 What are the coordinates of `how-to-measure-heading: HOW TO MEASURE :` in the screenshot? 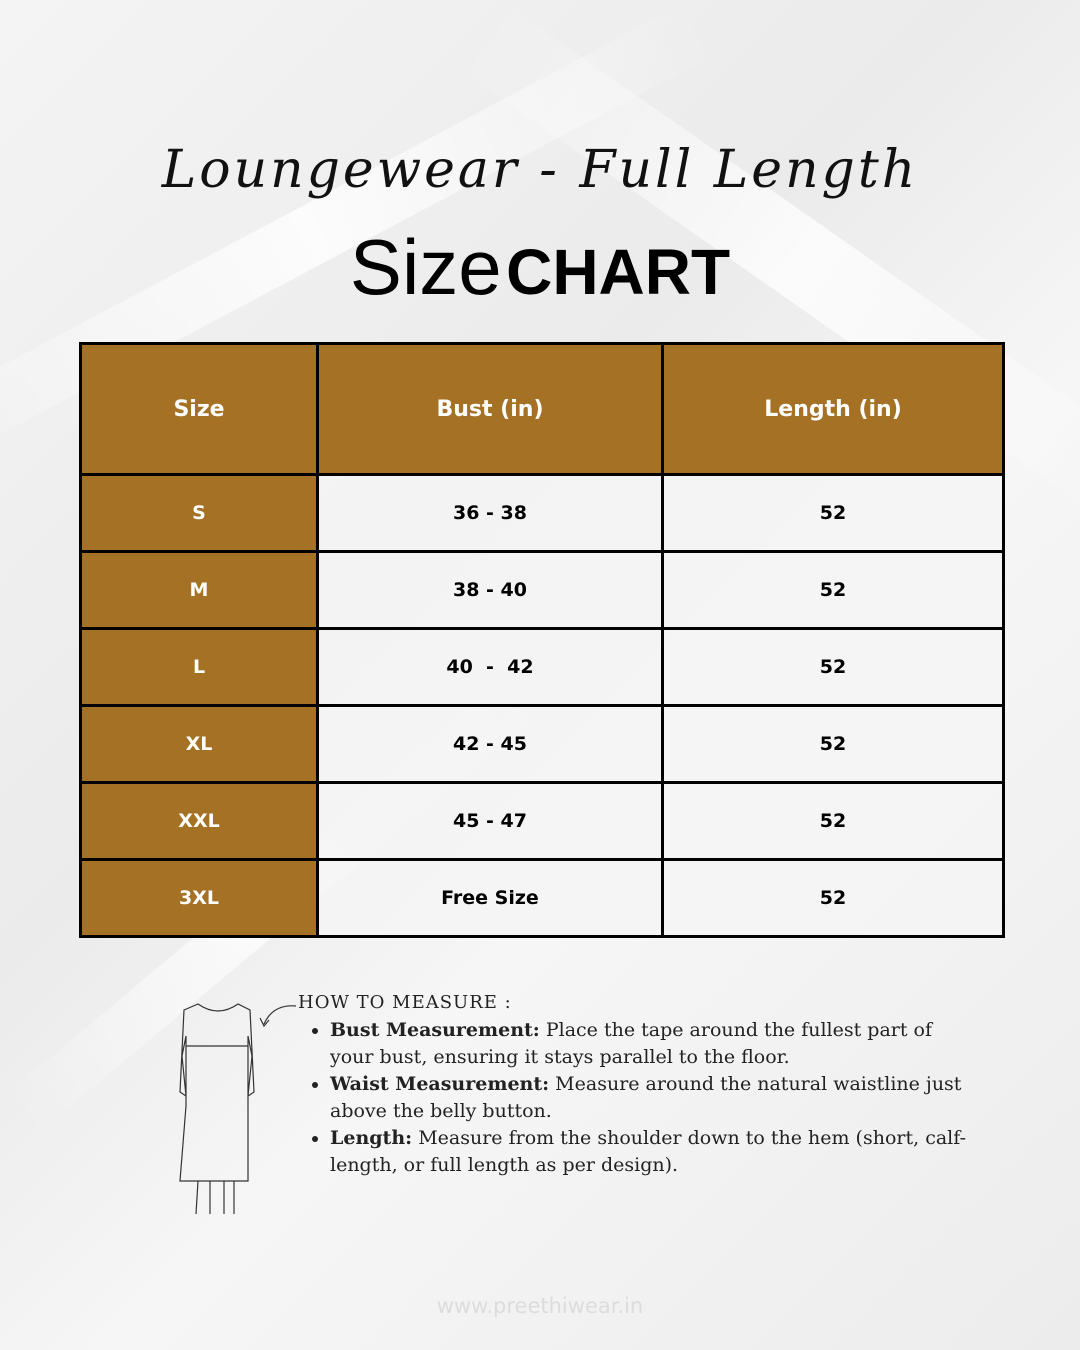 It's located at (405, 1002).